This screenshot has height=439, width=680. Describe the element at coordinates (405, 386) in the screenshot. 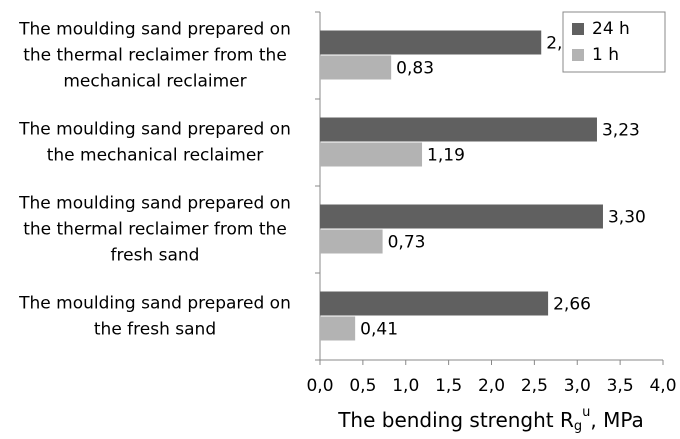

I see `x-tick-label: 1,0` at that location.